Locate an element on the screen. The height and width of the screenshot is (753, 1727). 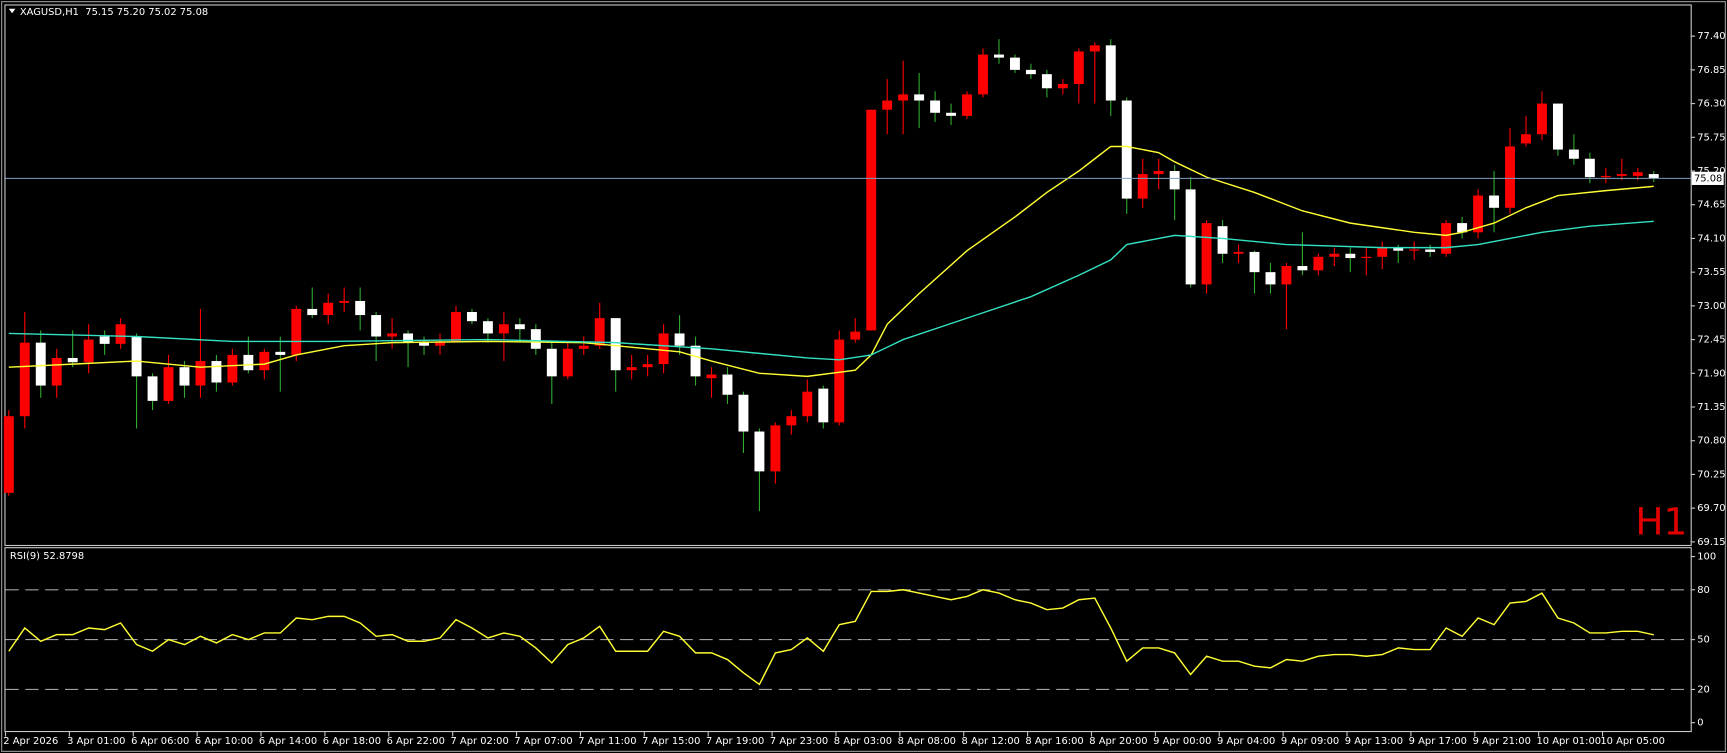
y-tick-label: 73.00 is located at coordinates (1711, 306).